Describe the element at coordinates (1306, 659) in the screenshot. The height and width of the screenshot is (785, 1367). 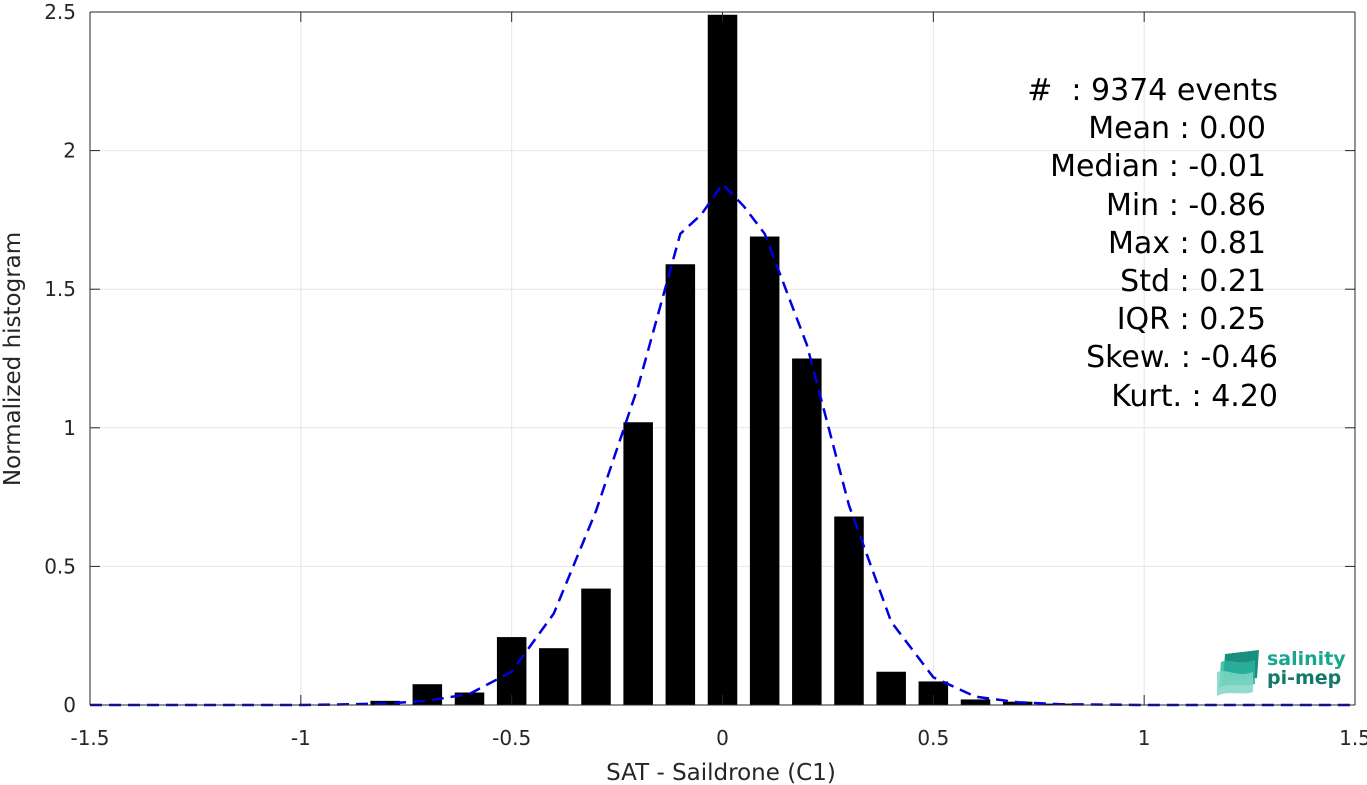
I see `logo-text-line1: salinity` at that location.